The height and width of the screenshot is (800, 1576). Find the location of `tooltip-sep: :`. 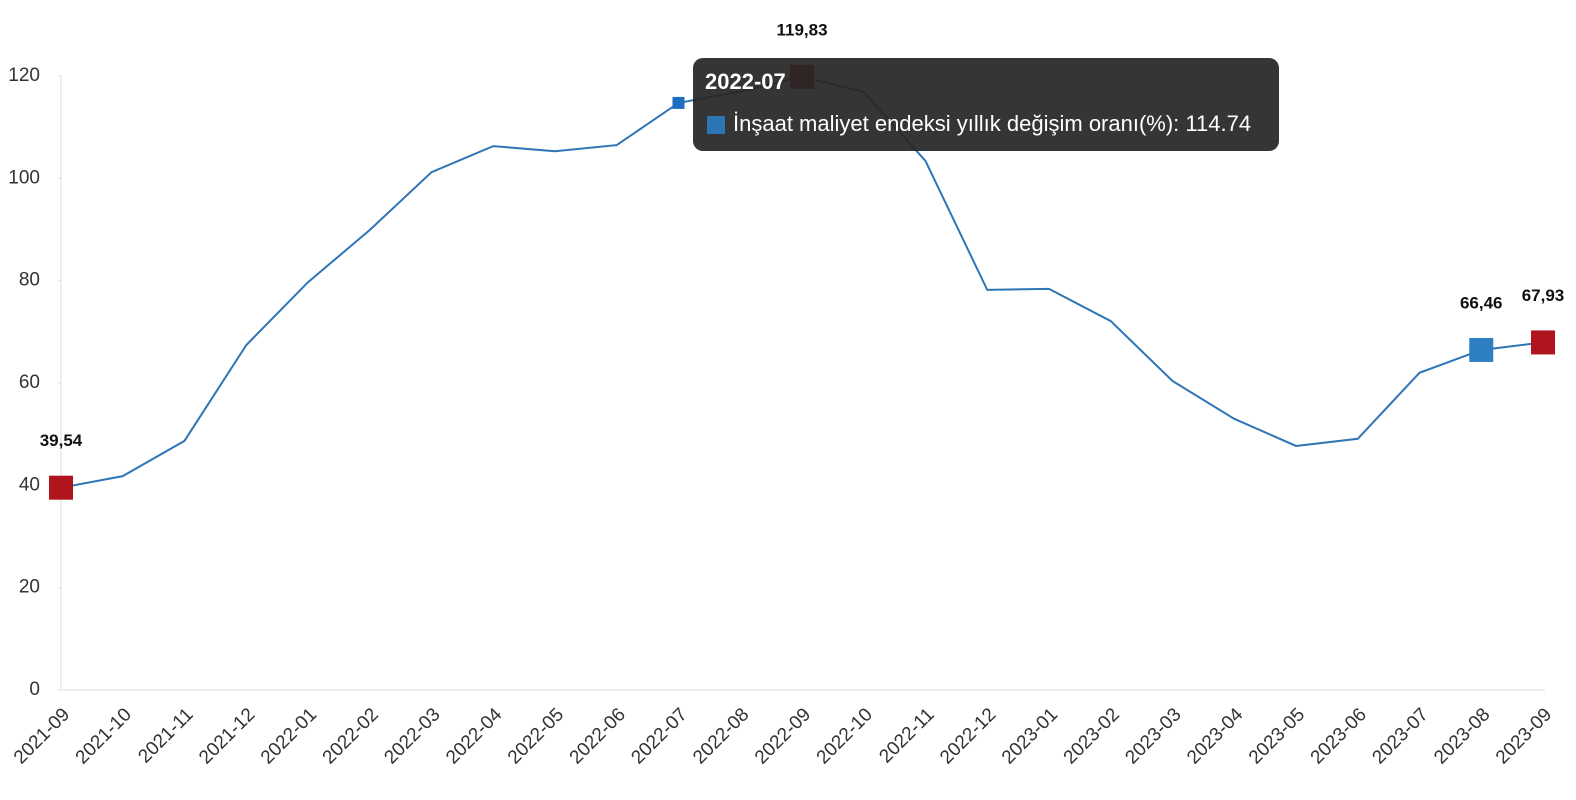

tooltip-sep: : is located at coordinates (1179, 123).